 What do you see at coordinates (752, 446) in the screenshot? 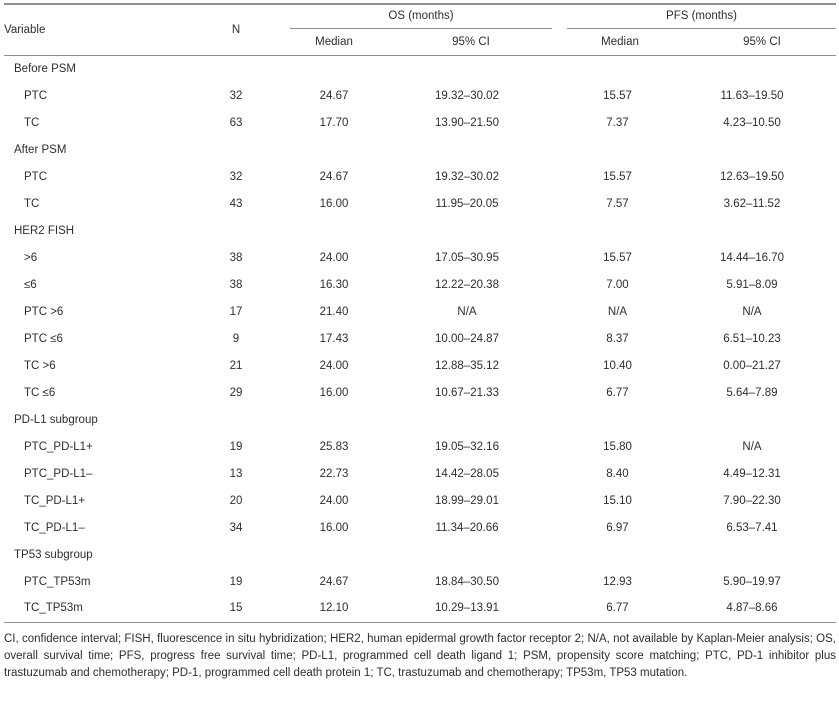
I see `pfs-ci-cell: N/A` at bounding box center [752, 446].